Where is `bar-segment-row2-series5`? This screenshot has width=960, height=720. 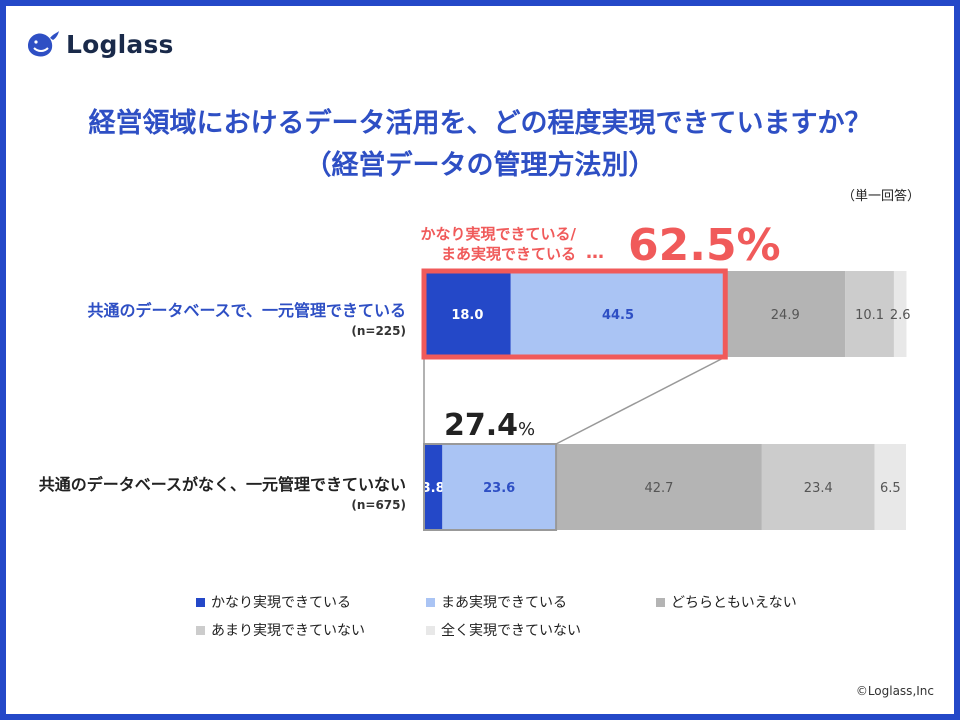
bar-segment-row2-series5 is located at coordinates (890, 487).